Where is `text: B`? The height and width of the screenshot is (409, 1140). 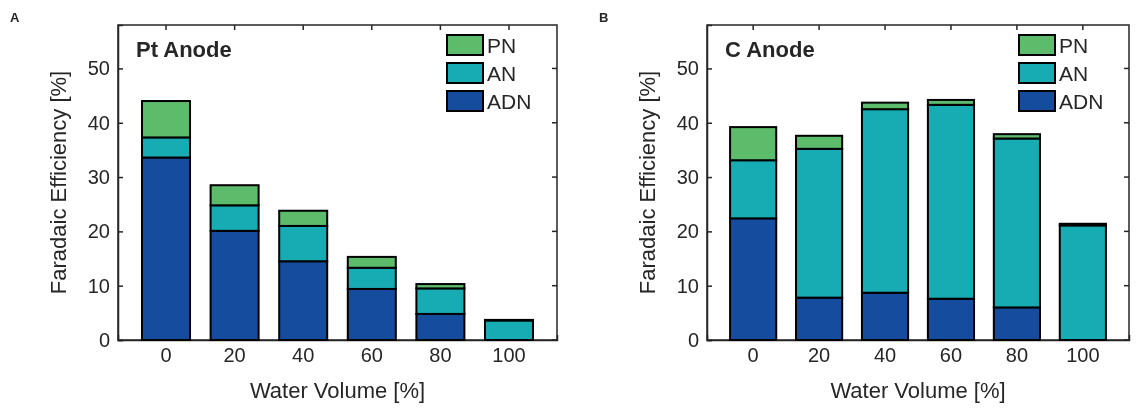
text: B is located at coordinates (604, 17).